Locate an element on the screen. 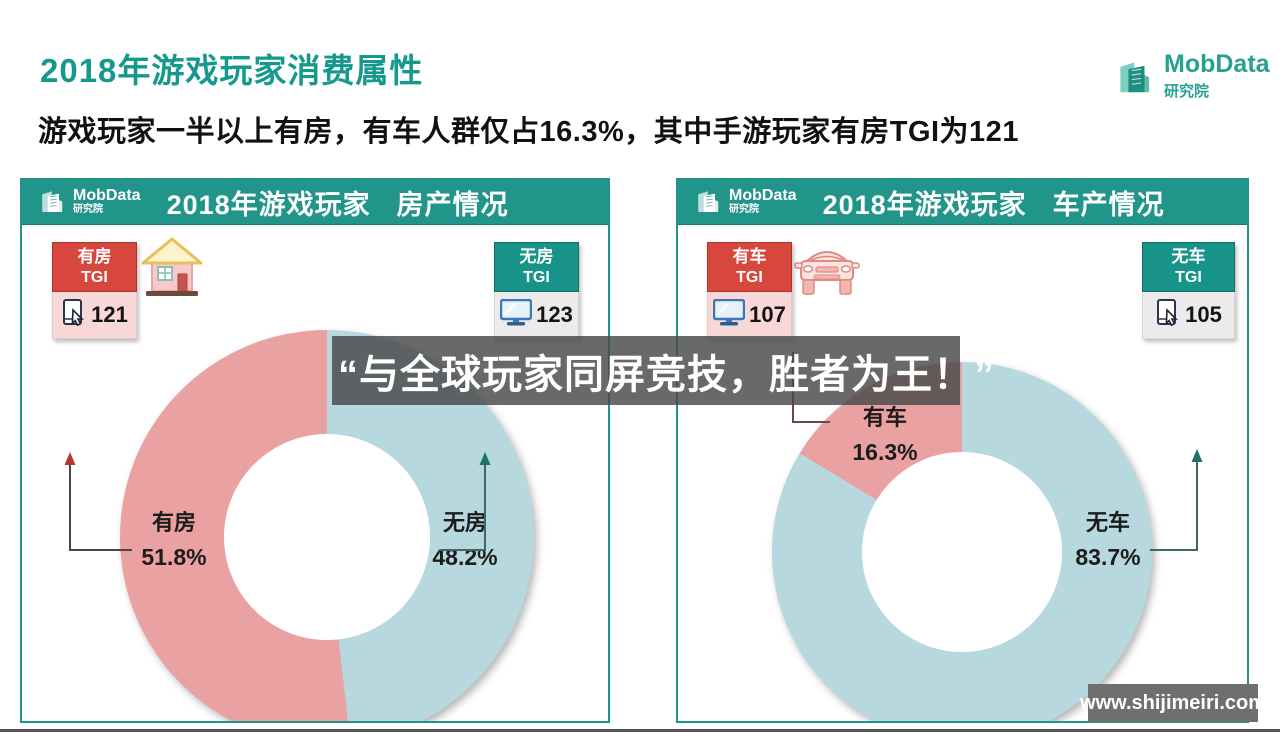 Image resolution: width=1280 pixels, height=732 pixels. site-watermark: www.shijimeiri.com is located at coordinates (1173, 703).